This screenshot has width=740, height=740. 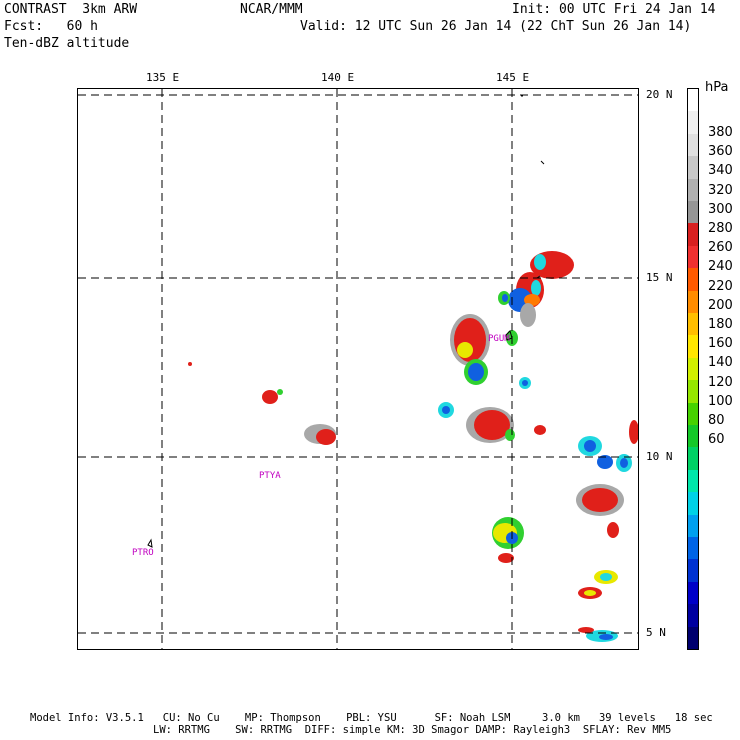 What do you see at coordinates (720, 132) in the screenshot?
I see `colorbar-tick-label: 380` at bounding box center [720, 132].